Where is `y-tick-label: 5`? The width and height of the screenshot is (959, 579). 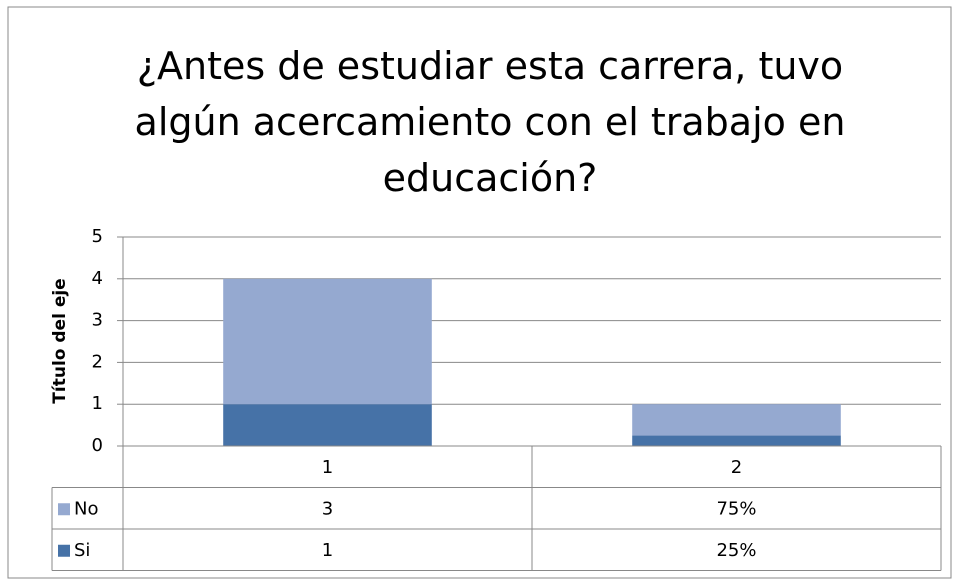 y-tick-label: 5 is located at coordinates (97, 236).